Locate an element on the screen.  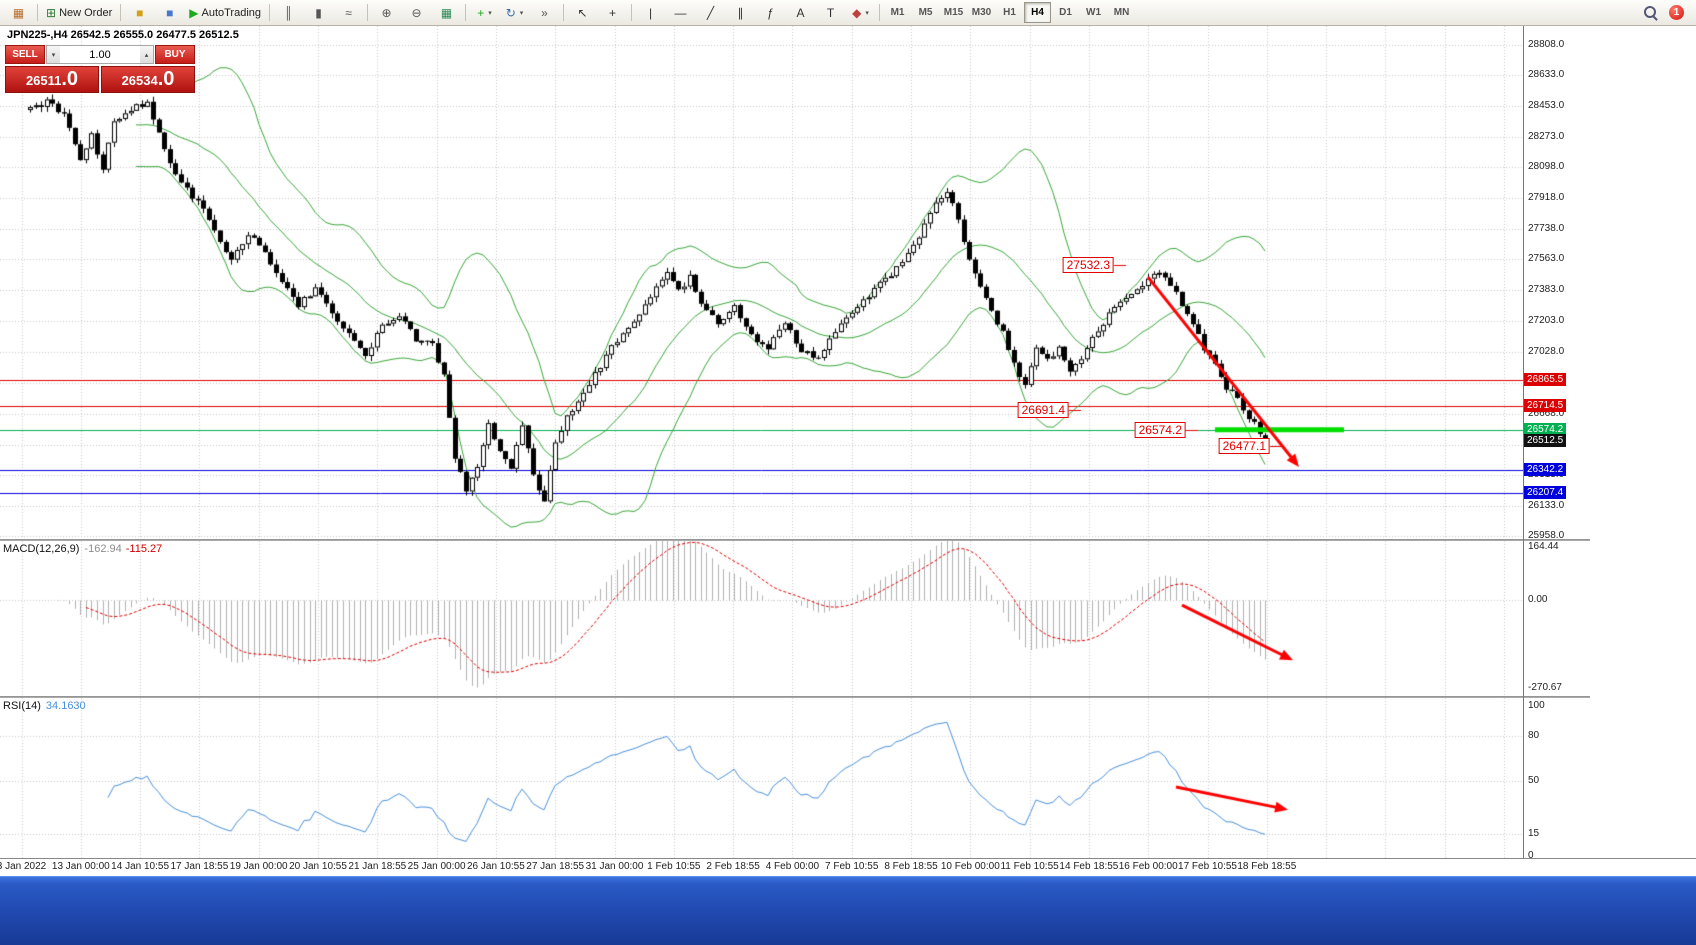
price-callout: 26574.2 is located at coordinates (1160, 429).